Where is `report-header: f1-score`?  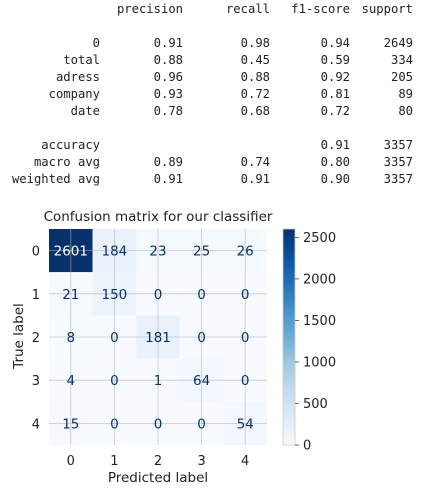
report-header: f1-score is located at coordinates (320, 9).